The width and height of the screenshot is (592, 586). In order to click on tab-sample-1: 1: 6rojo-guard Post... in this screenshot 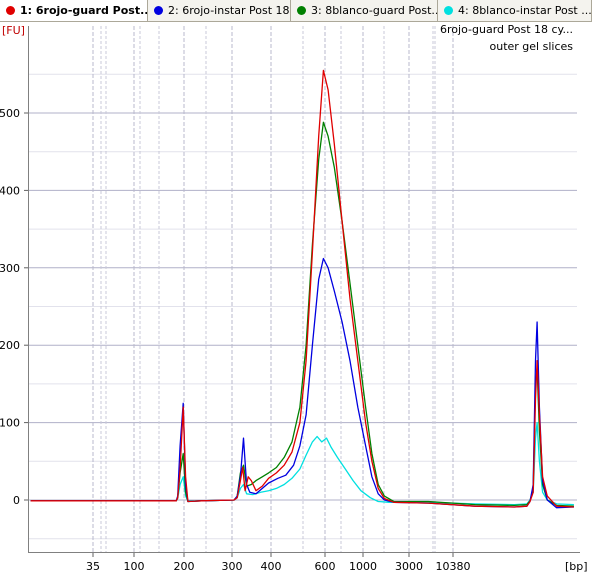, I will do `click(74, 10)`.